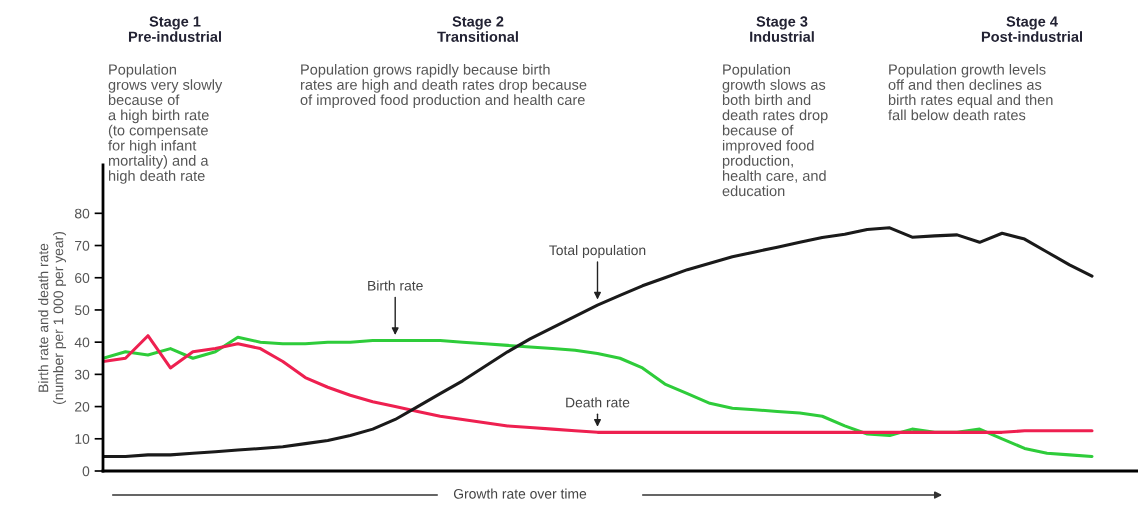 This screenshot has width=1138, height=517. Describe the element at coordinates (520, 493) in the screenshot. I see `x-axis-title: Growth rate over time` at that location.